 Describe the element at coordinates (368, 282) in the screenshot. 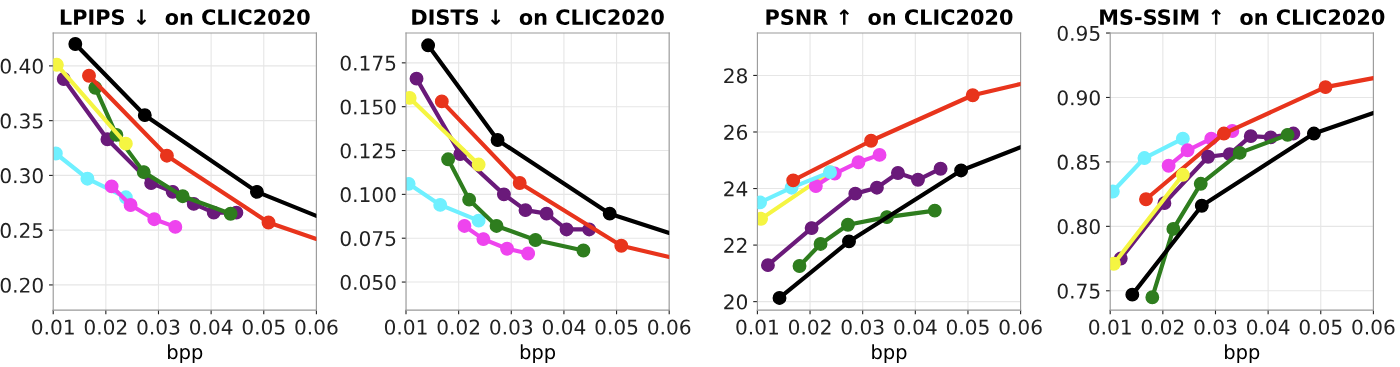

I see `y-tick-label: 0.050` at that location.